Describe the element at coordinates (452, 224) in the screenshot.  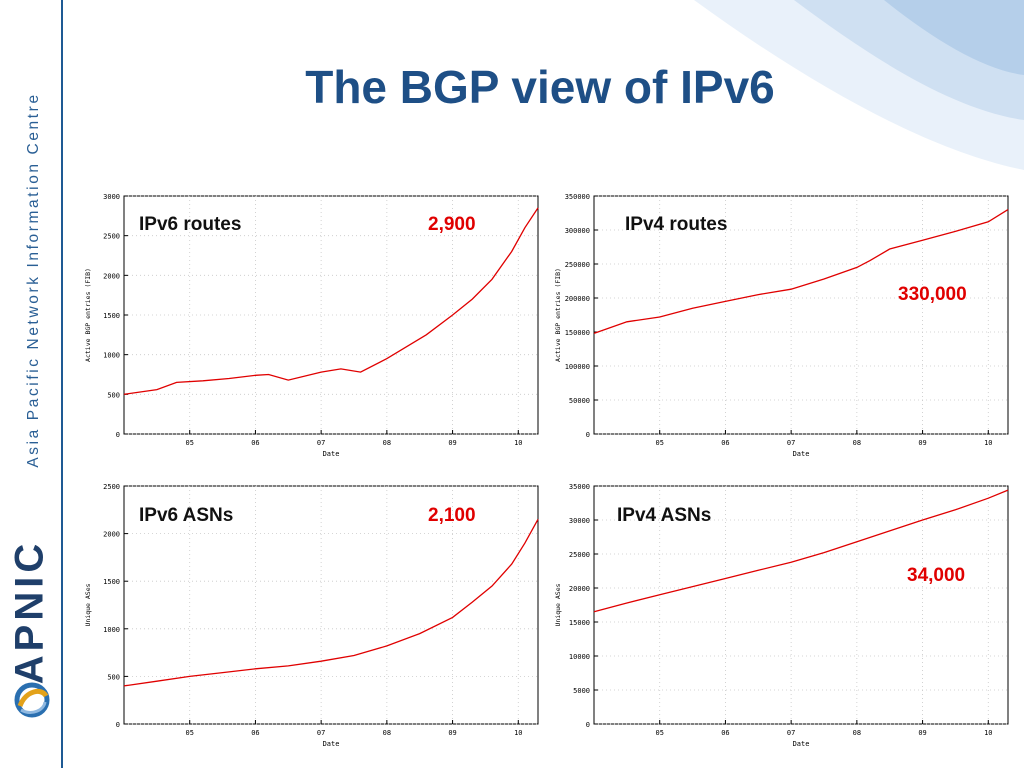
I see `panel-value-ipv6-routes: 2,900` at that location.